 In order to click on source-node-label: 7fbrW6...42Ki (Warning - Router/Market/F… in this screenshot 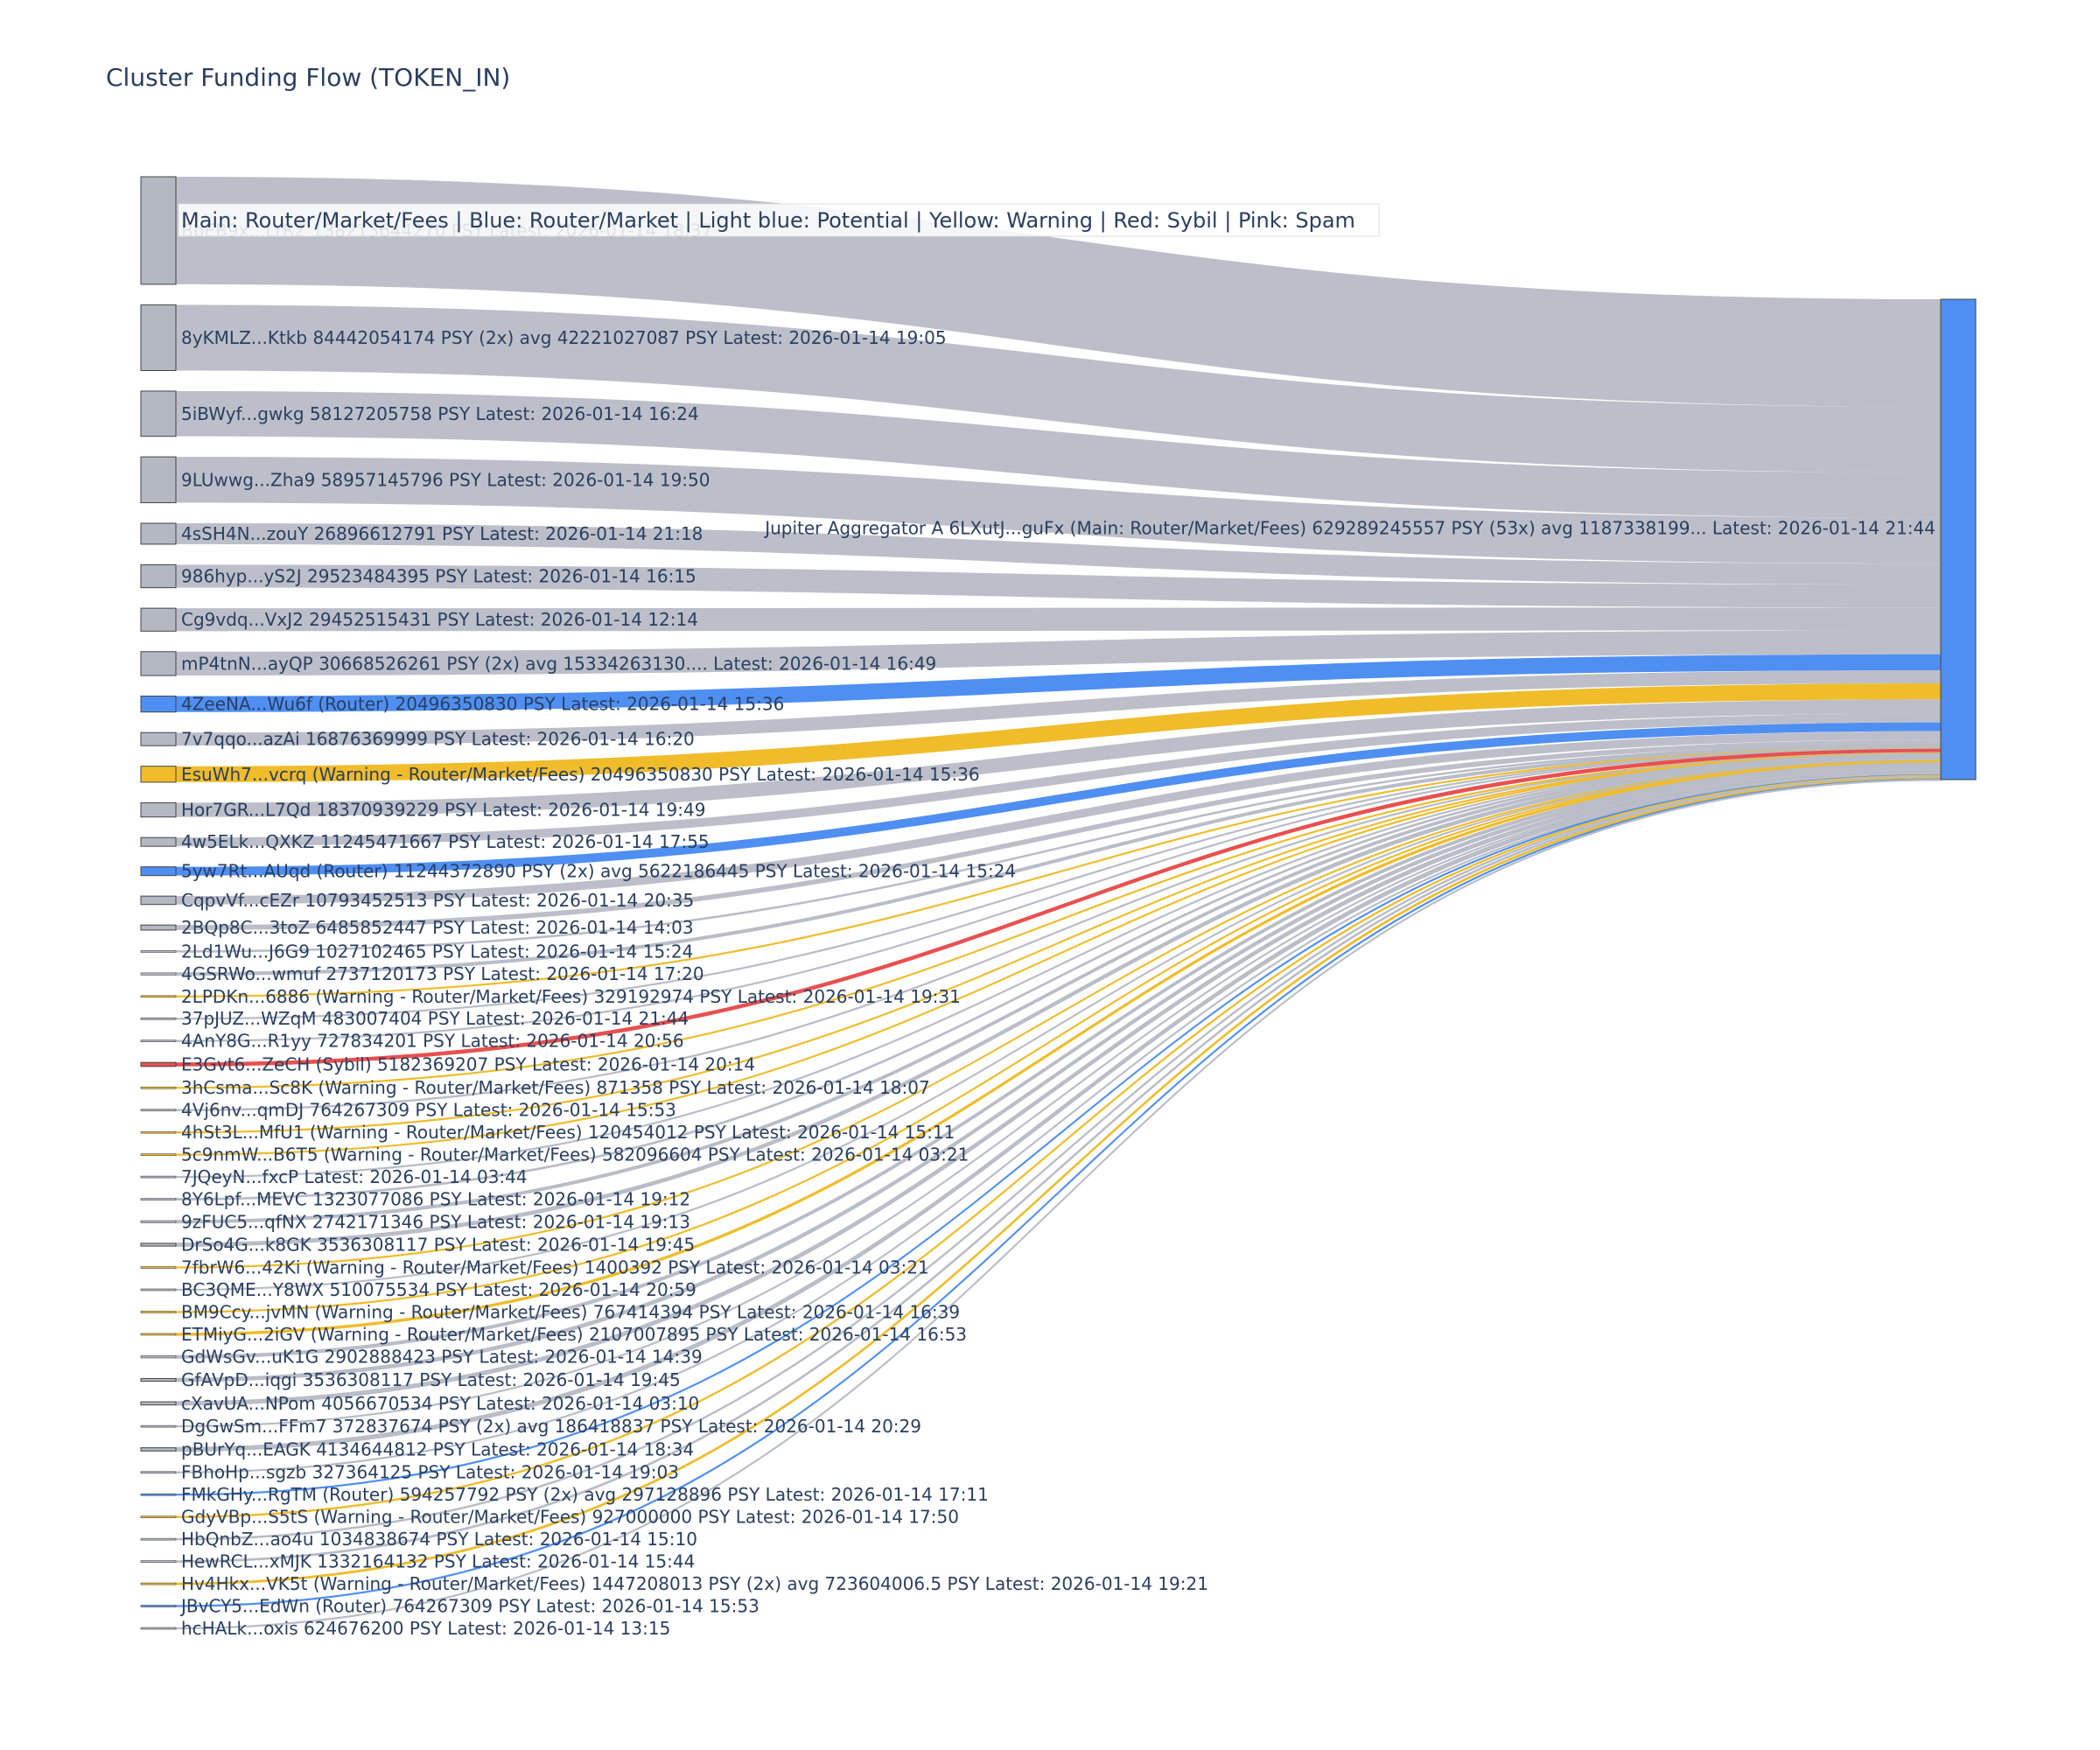, I will do `click(555, 1267)`.